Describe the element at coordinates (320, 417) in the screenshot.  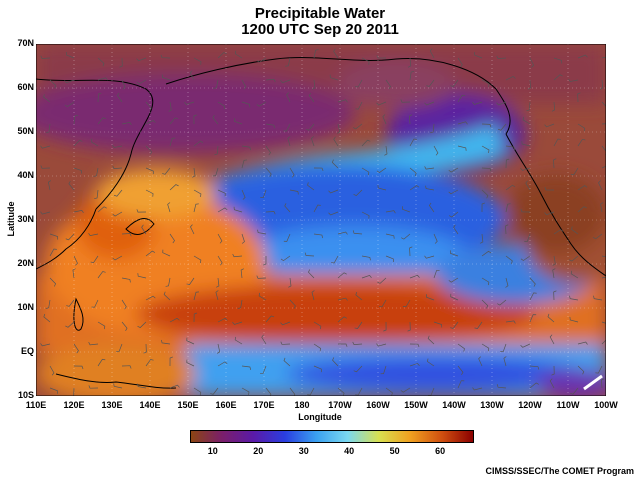
I see `x-axis-title: Longitude` at that location.